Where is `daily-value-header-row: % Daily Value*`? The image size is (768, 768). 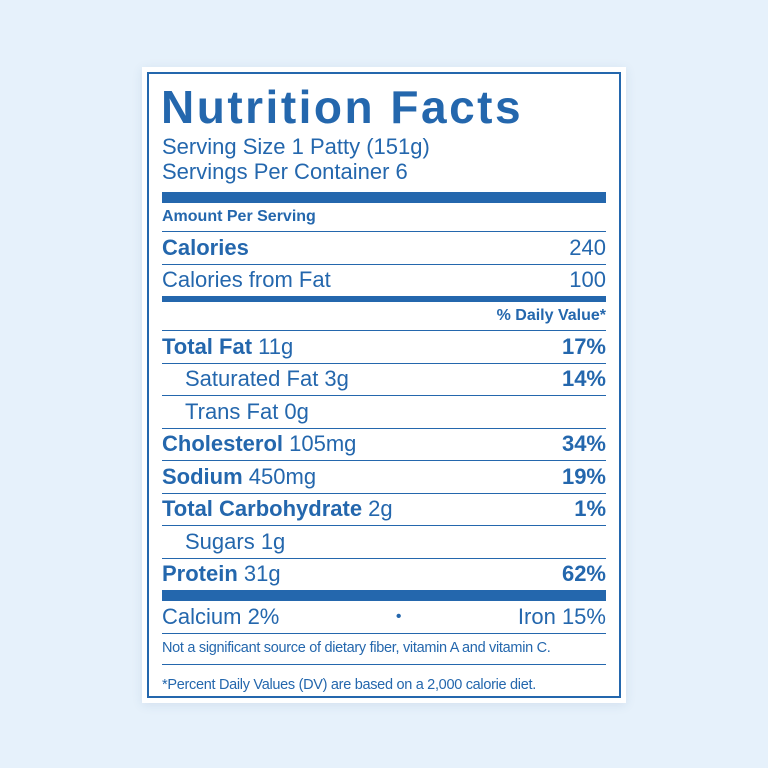 daily-value-header-row: % Daily Value* is located at coordinates (384, 316).